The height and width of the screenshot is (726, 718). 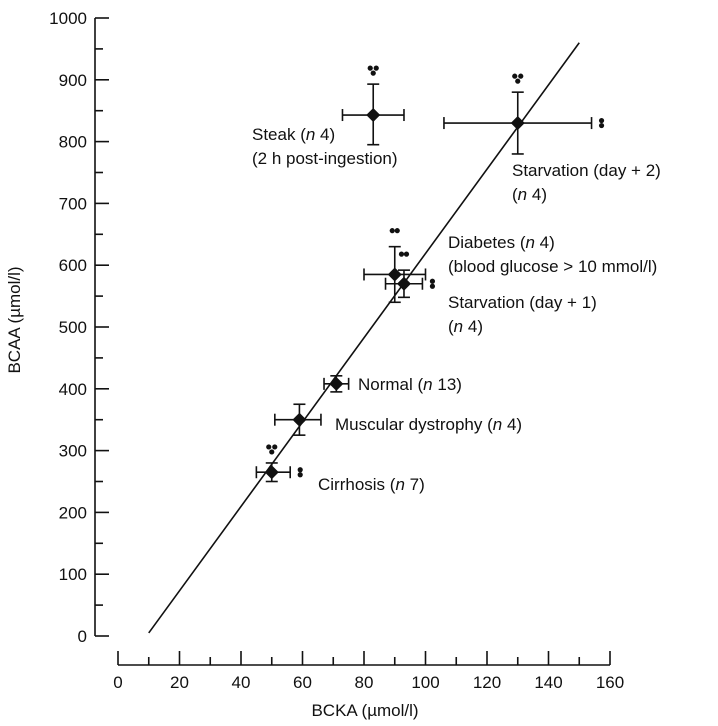 I want to click on point-label: Diabetes (n 4), so click(x=501, y=242).